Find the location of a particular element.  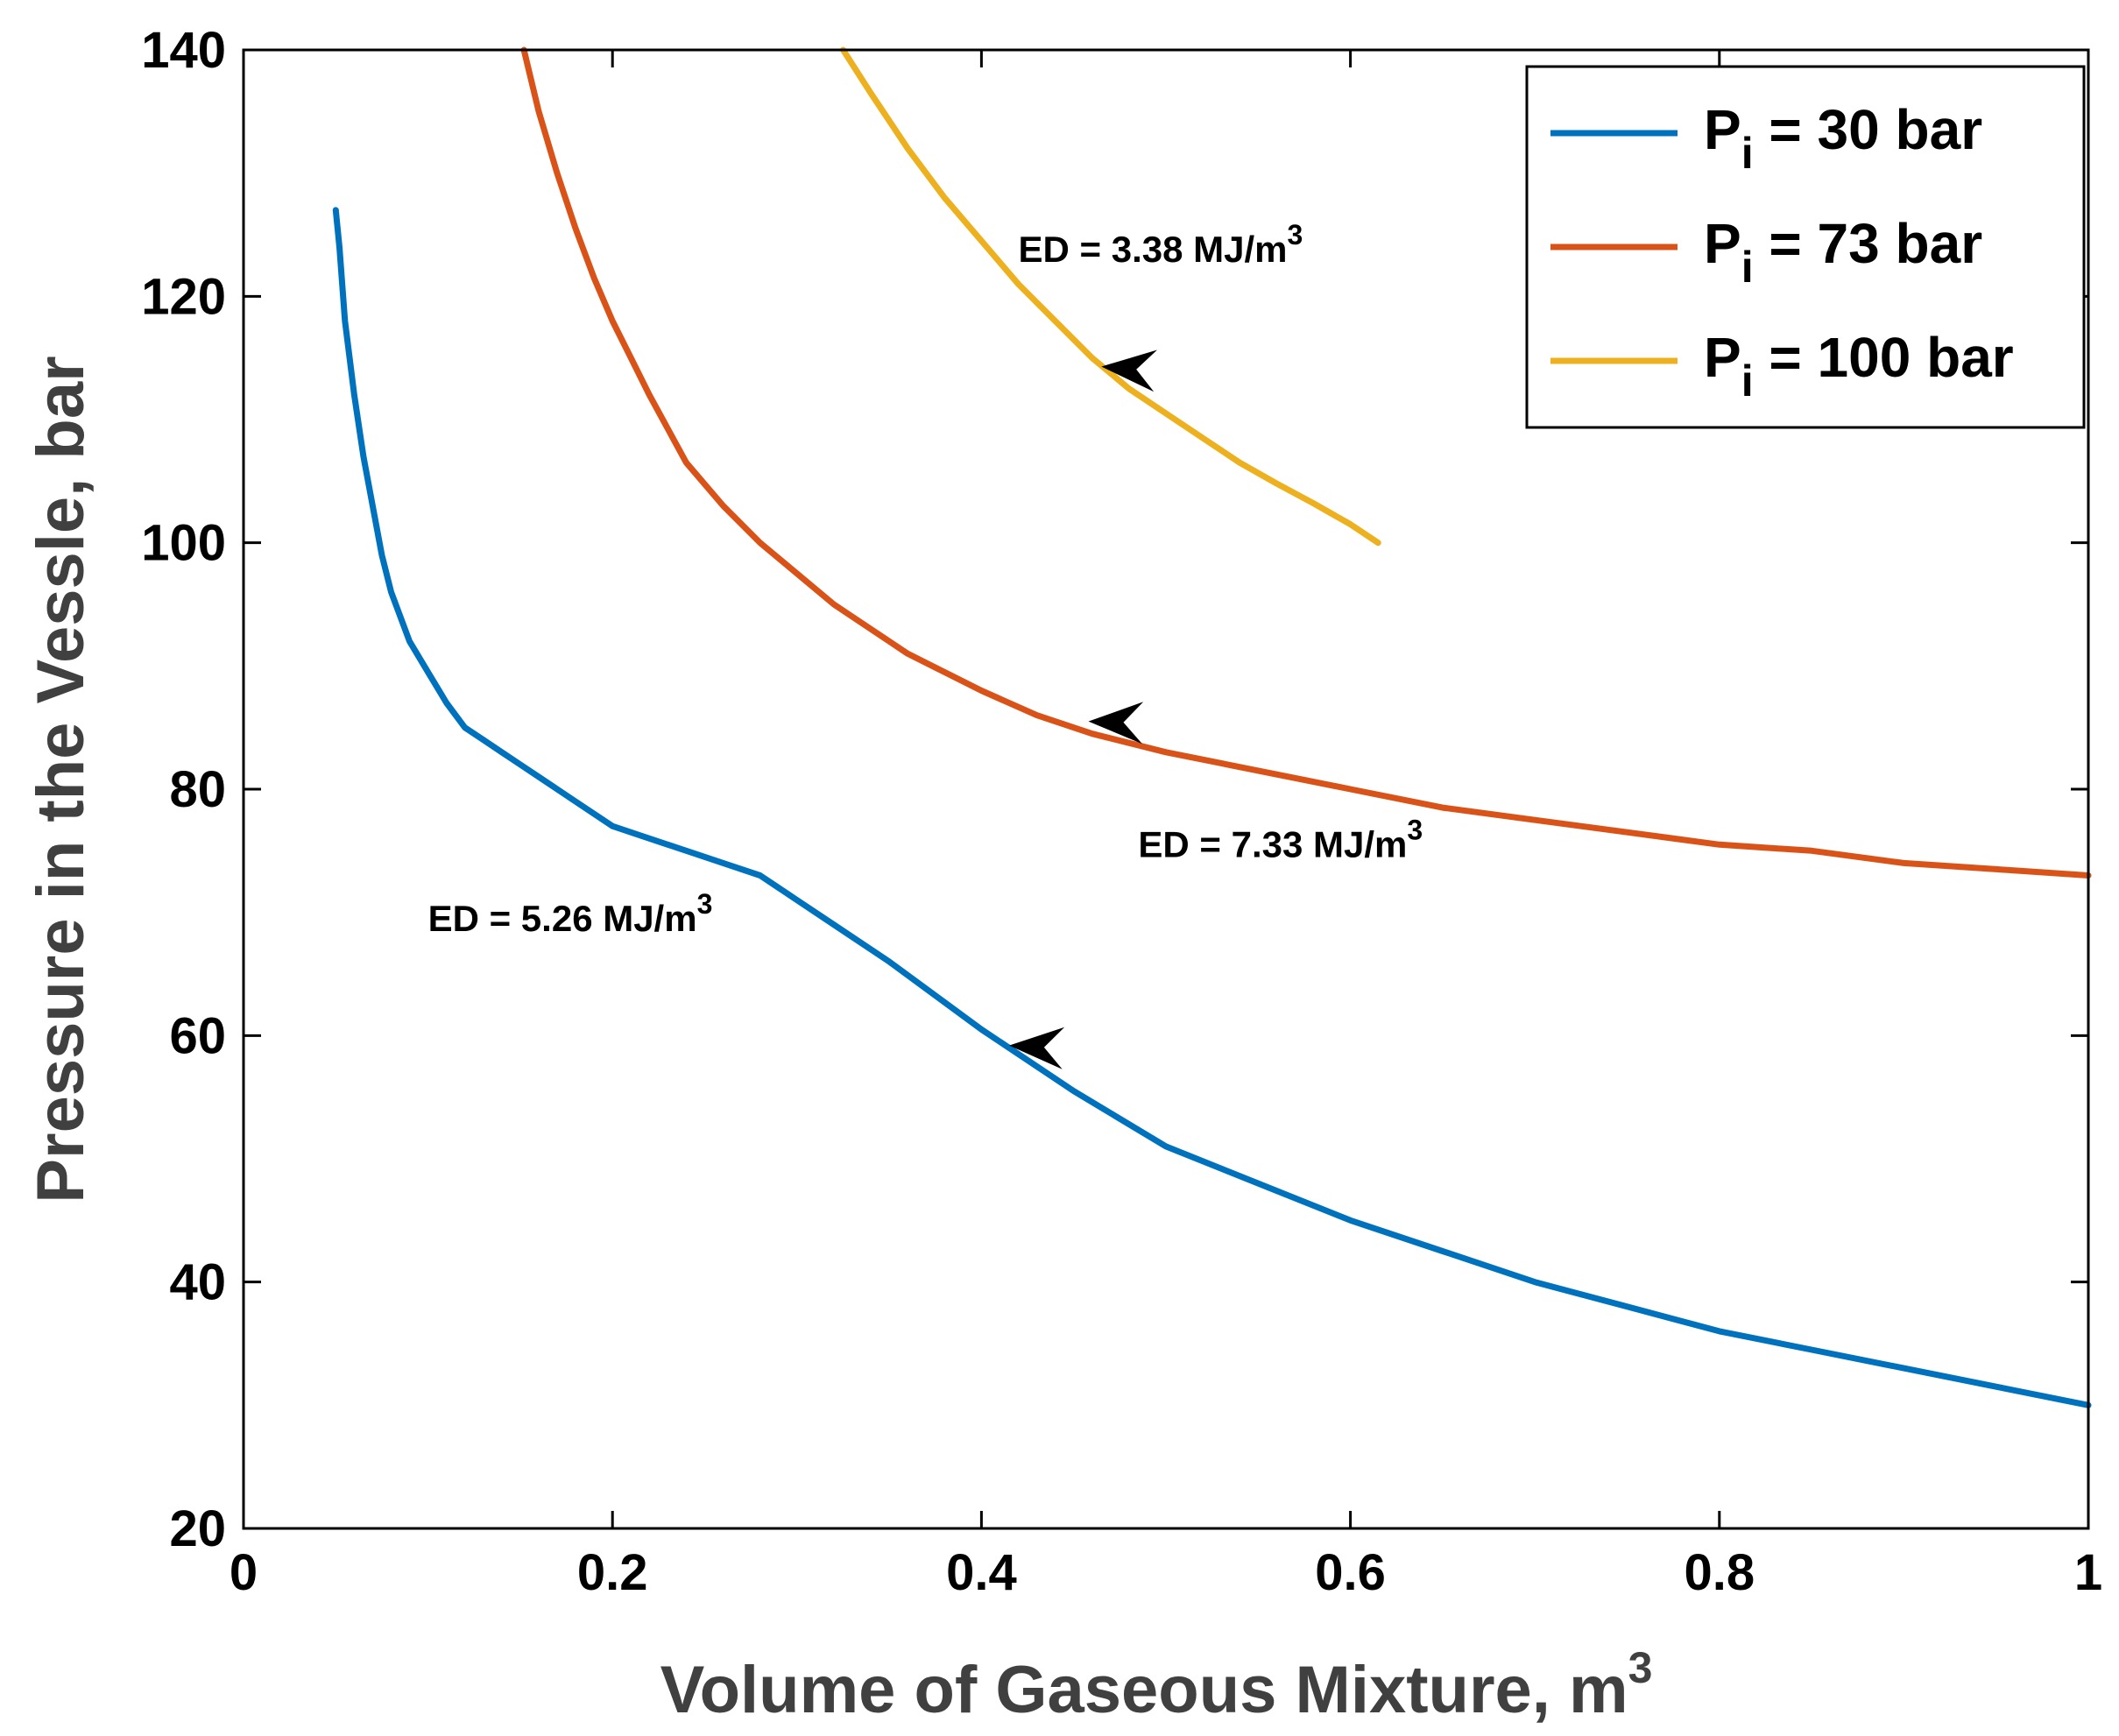

y-tick-label: 20 is located at coordinates (197, 1528).